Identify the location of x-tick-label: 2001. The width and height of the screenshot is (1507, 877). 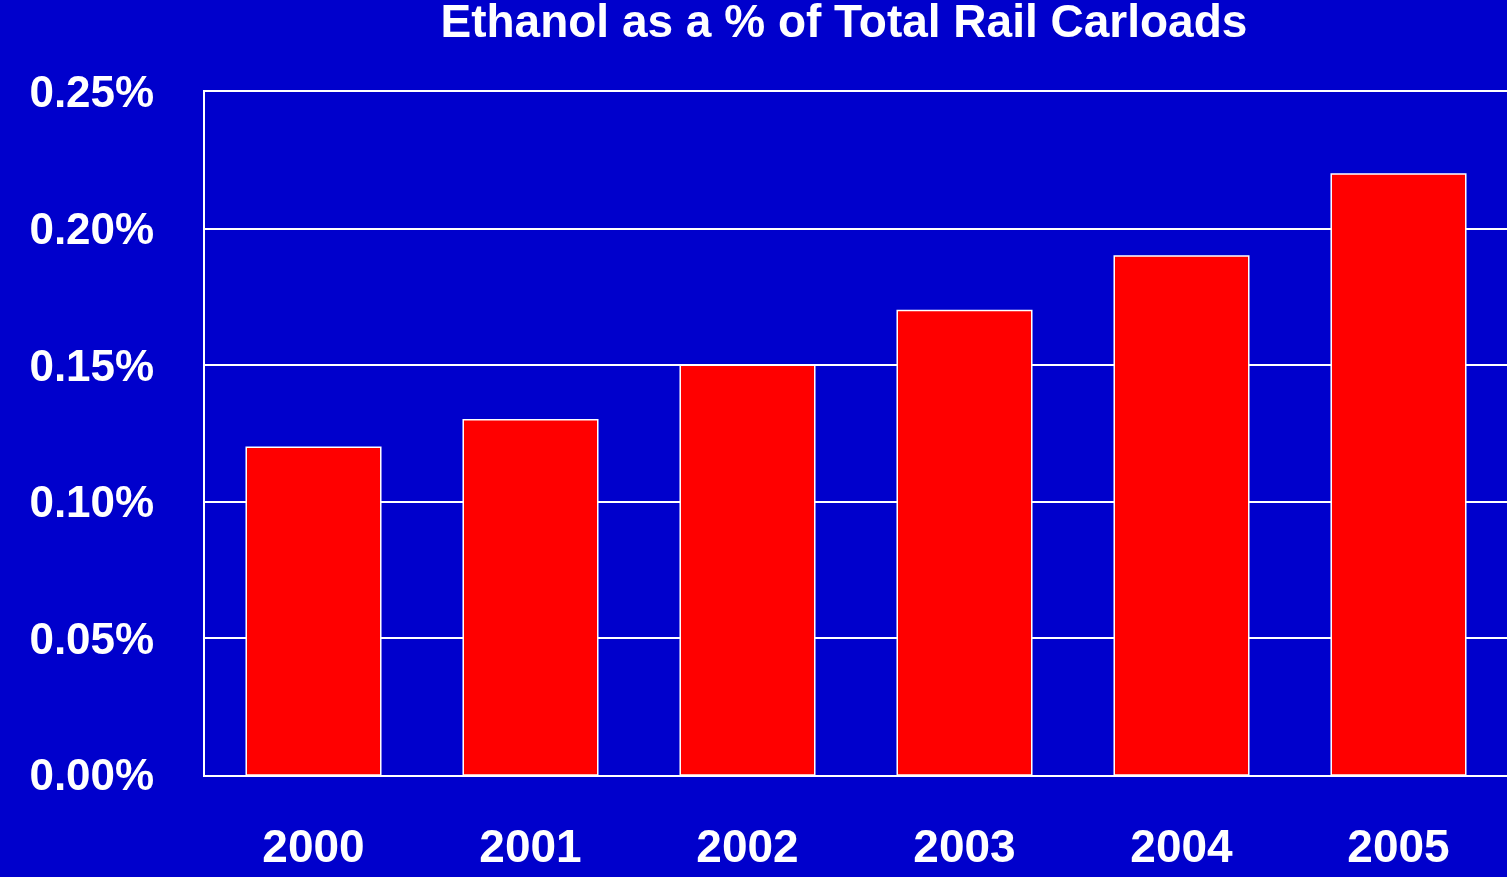
(530, 846).